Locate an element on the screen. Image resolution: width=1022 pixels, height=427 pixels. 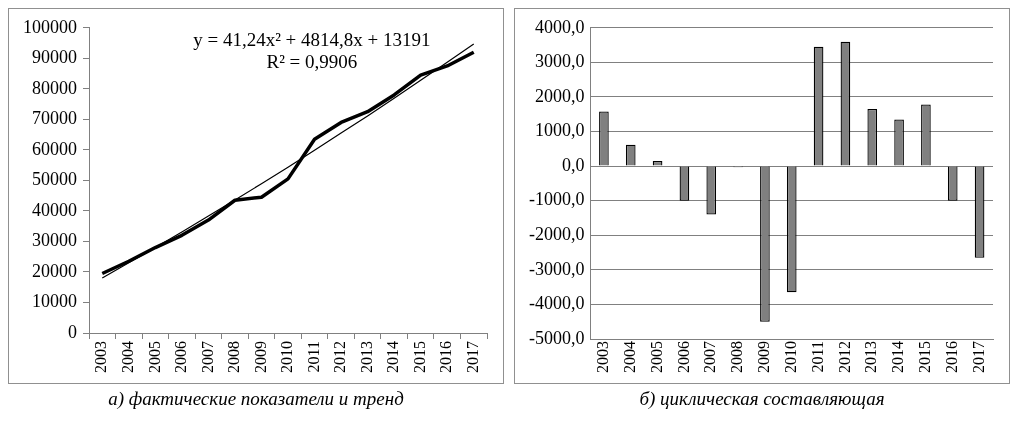
y-tick-label: 0 is located at coordinates (72, 331).